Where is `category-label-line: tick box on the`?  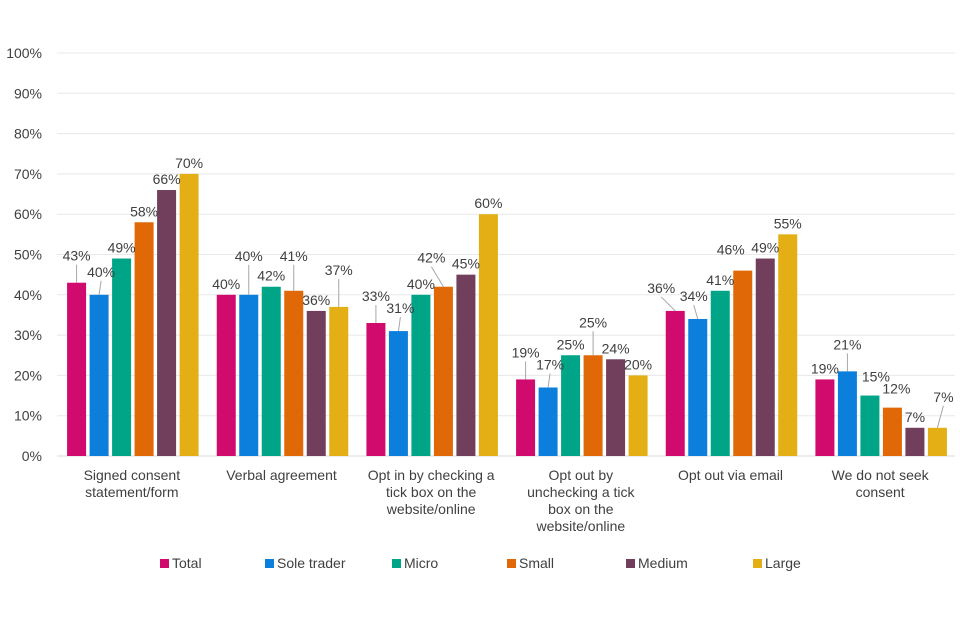 category-label-line: tick box on the is located at coordinates (431, 492).